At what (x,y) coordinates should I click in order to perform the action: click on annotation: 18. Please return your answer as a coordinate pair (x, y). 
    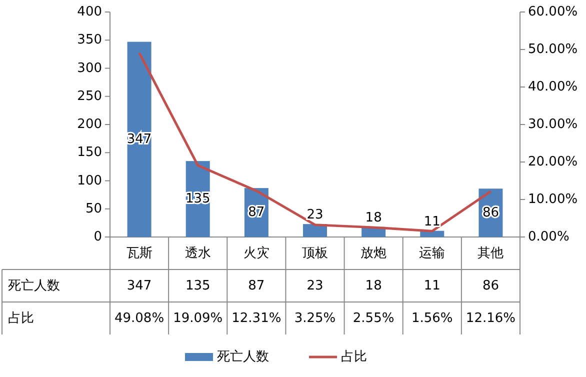
    Looking at the image, I should click on (373, 218).